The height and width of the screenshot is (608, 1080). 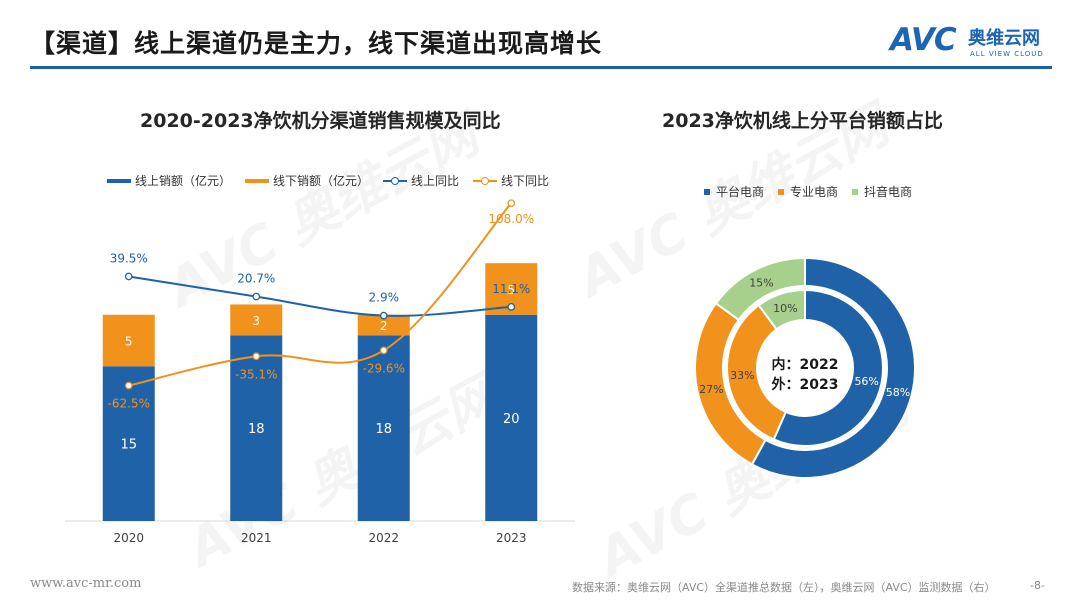 I want to click on logo-mark: AVC, so click(x=923, y=40).